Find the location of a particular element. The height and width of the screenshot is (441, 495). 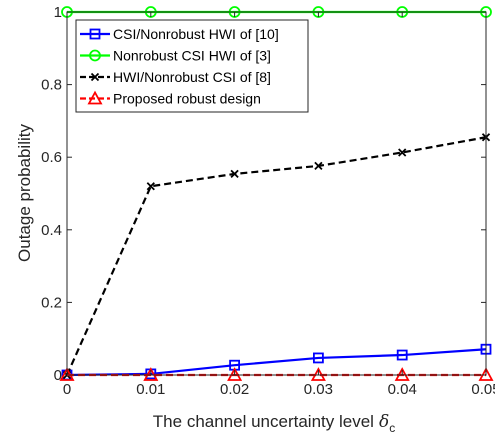

x-tick-label: 0.02 is located at coordinates (234, 389).